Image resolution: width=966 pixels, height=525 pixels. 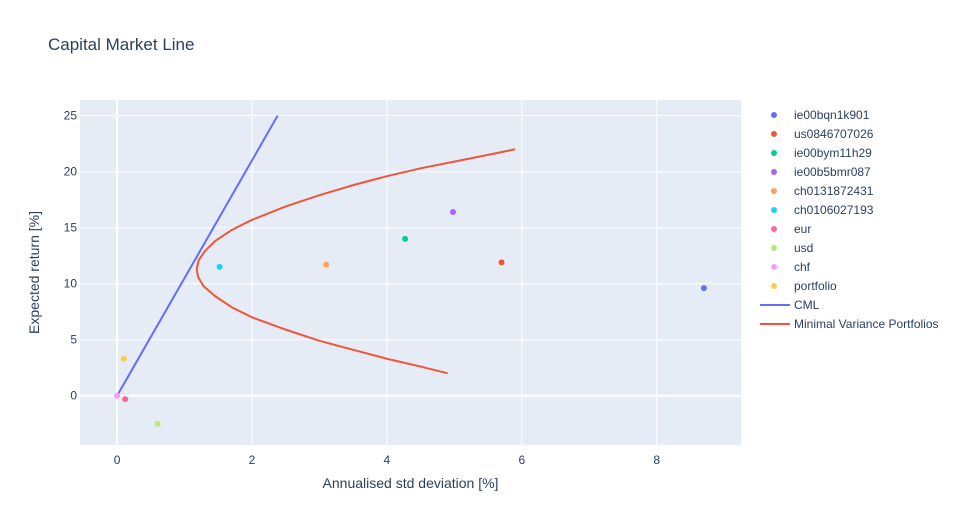 What do you see at coordinates (656, 460) in the screenshot?
I see `x-tick-label: 8` at bounding box center [656, 460].